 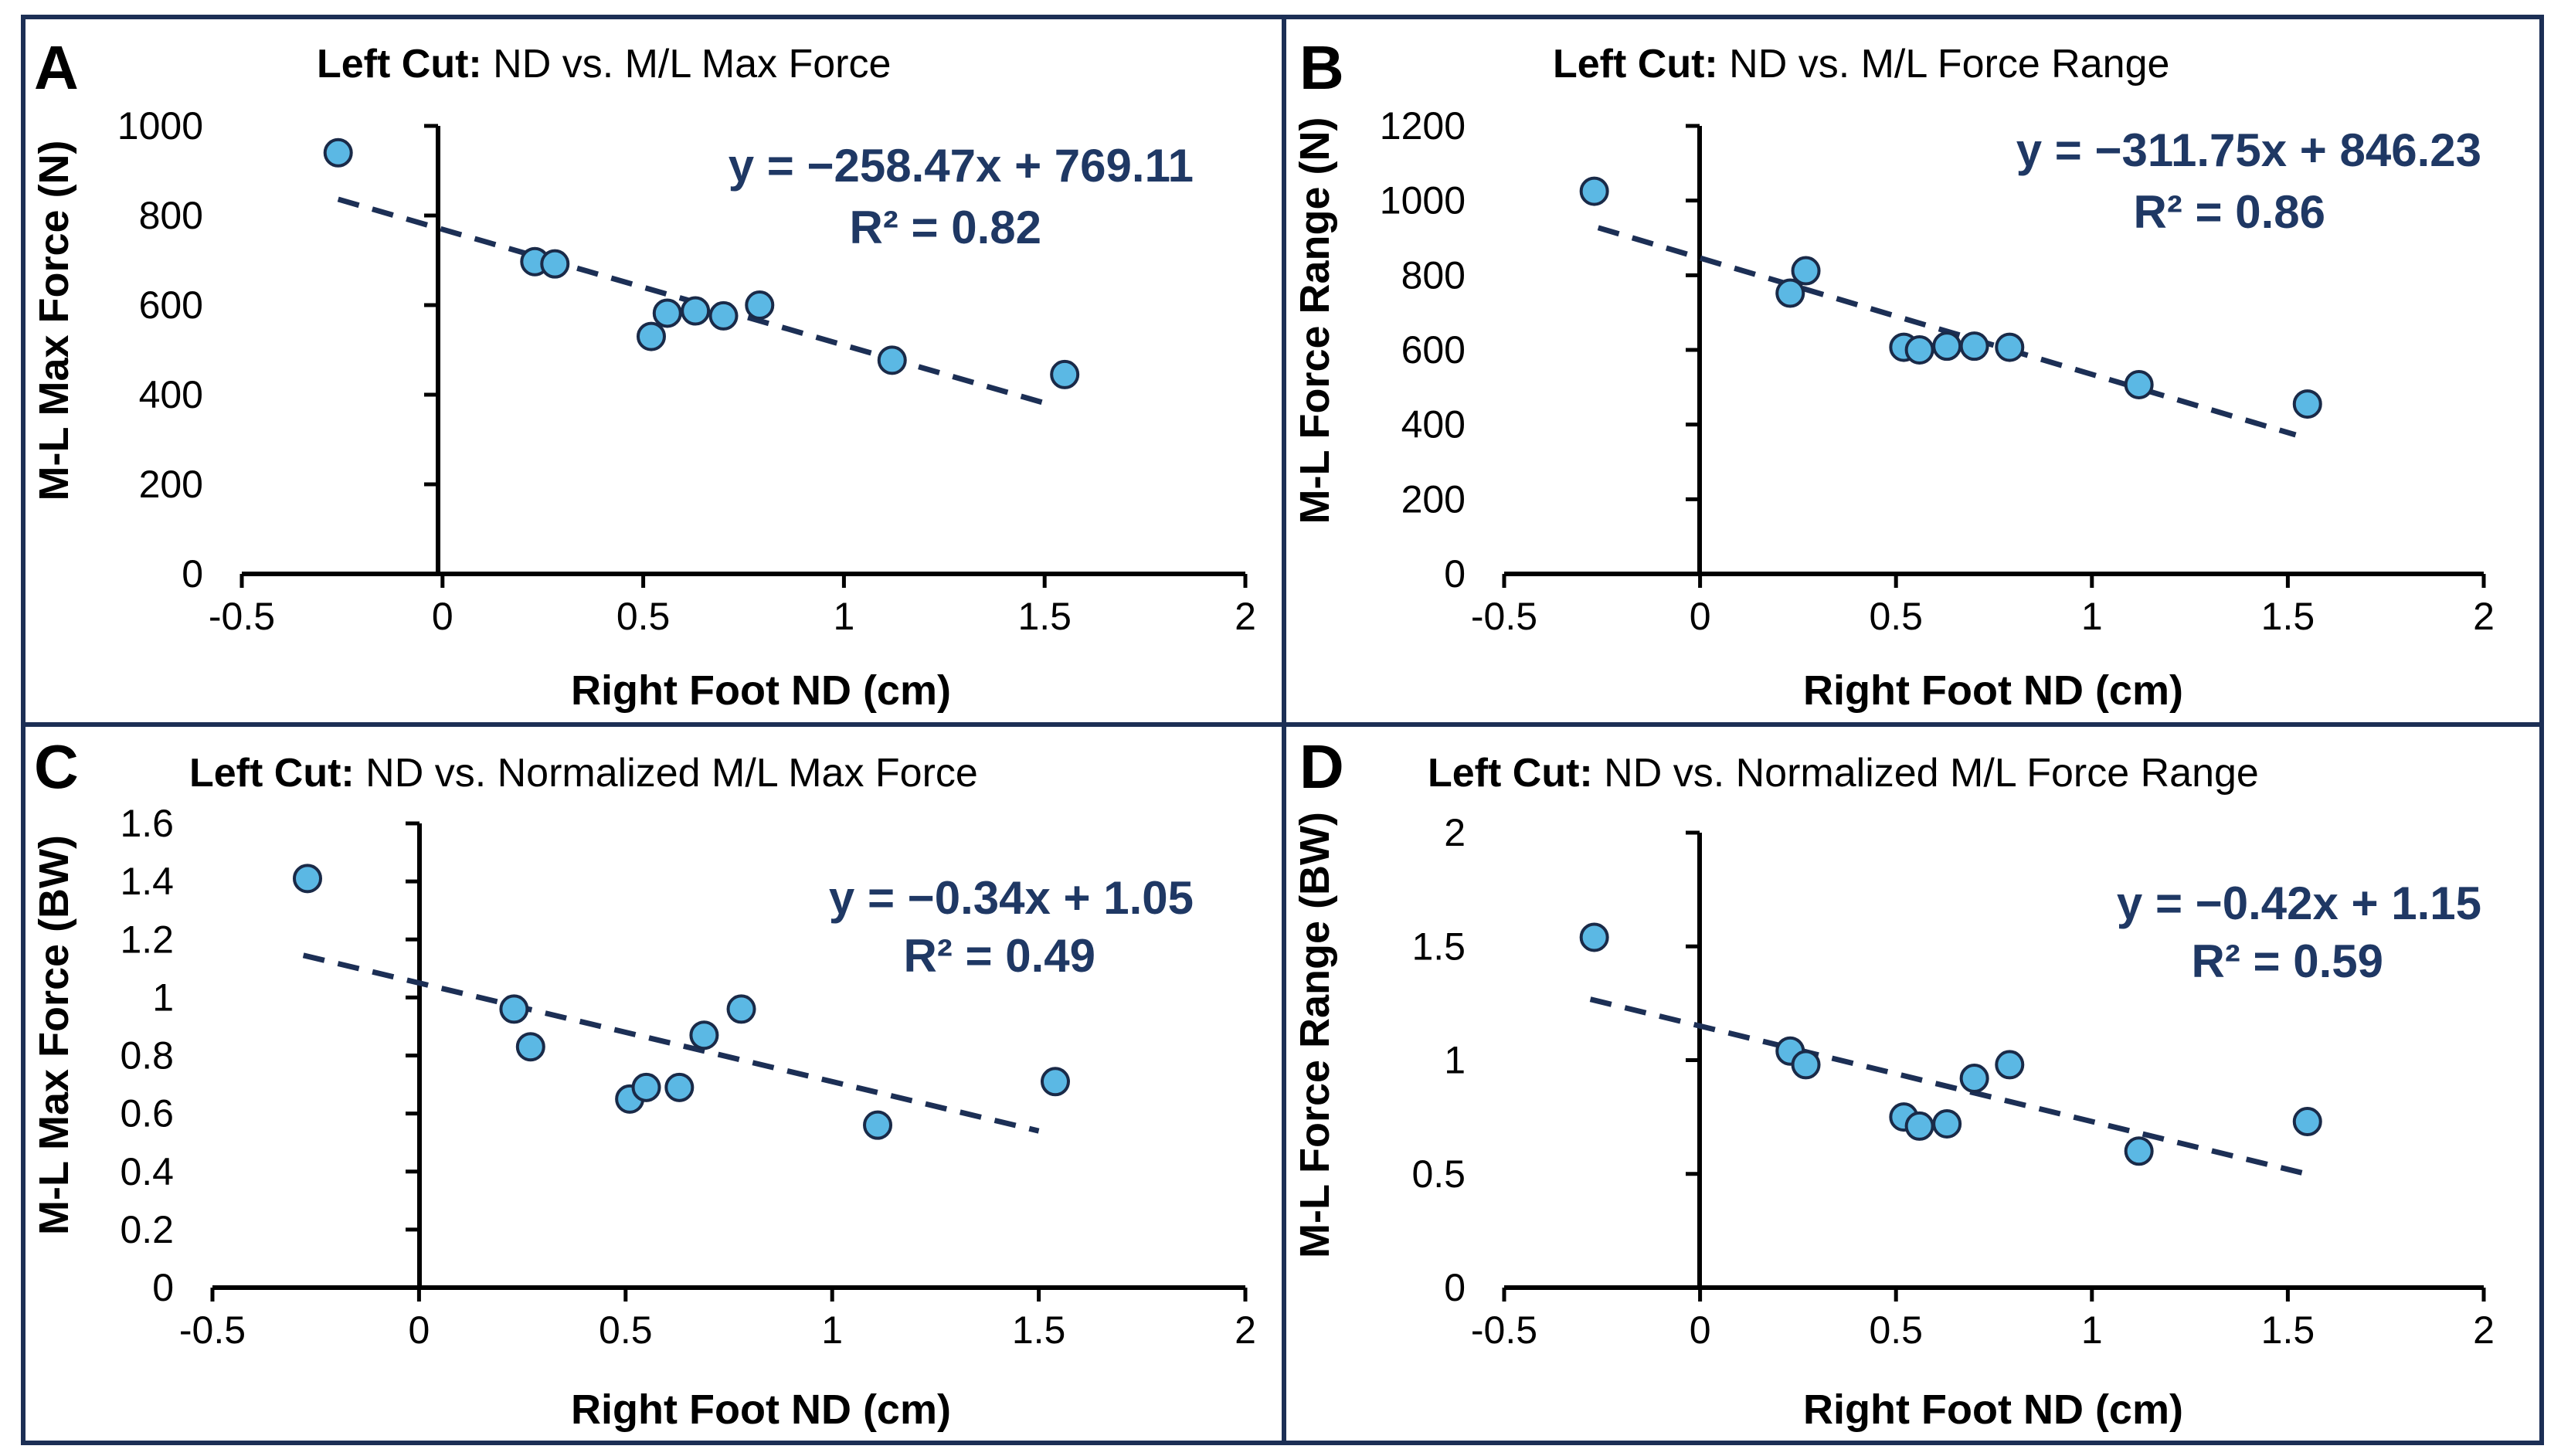 What do you see at coordinates (1944, 64) in the screenshot?
I see `title-rest: ND vs. M/L Force Range` at bounding box center [1944, 64].